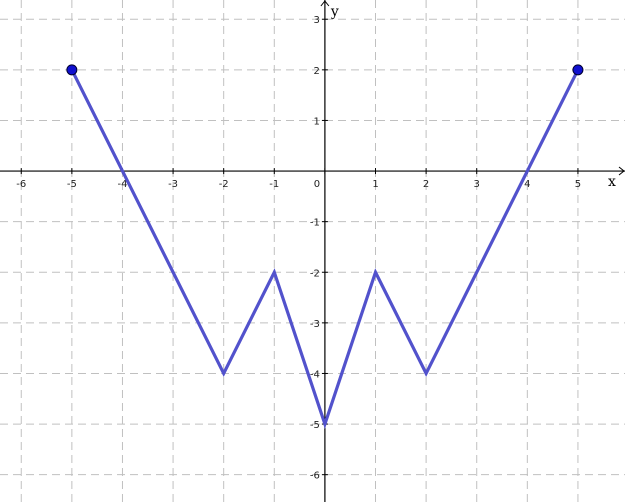  What do you see at coordinates (578, 184) in the screenshot?
I see `x-tick-label: 5` at bounding box center [578, 184].